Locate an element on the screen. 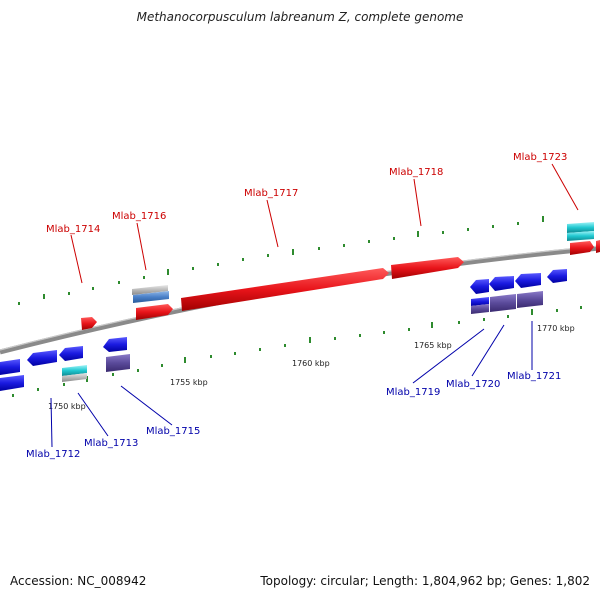  gene-mlab-1715-top is located at coordinates (115, 344).